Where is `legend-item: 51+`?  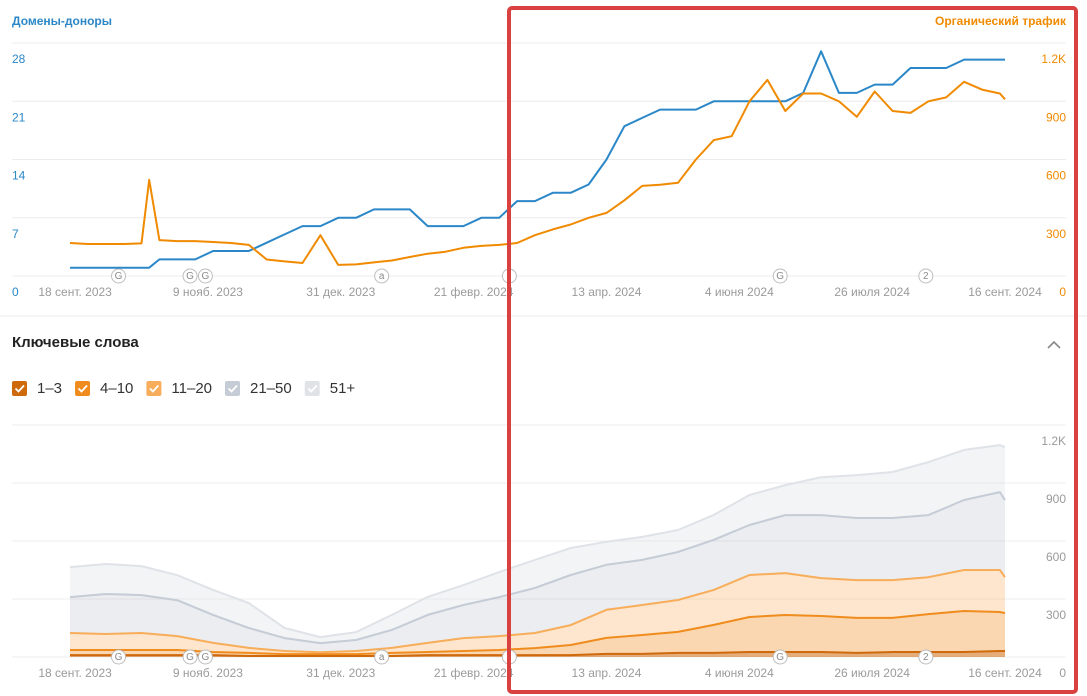
legend-item: 51+ is located at coordinates (330, 388).